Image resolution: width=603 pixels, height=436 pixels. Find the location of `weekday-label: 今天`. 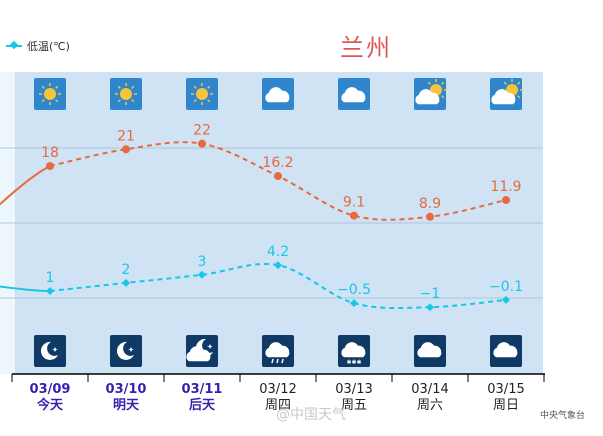

weekday-label: 今天 is located at coordinates (50, 405).